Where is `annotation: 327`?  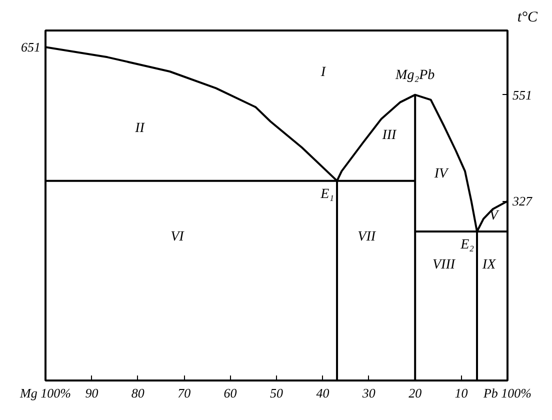 annotation: 327 is located at coordinates (522, 201).